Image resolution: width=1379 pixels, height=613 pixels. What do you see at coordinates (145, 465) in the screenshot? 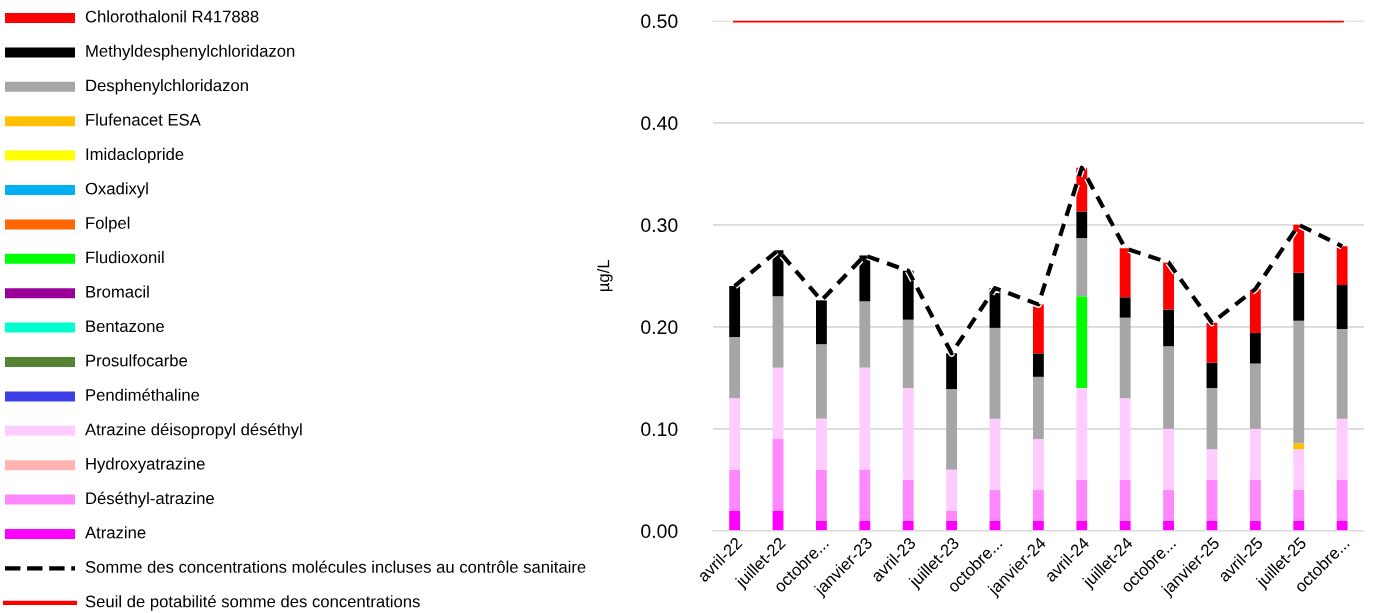
I see `legend-label: Hydroxyatrazine` at bounding box center [145, 465].